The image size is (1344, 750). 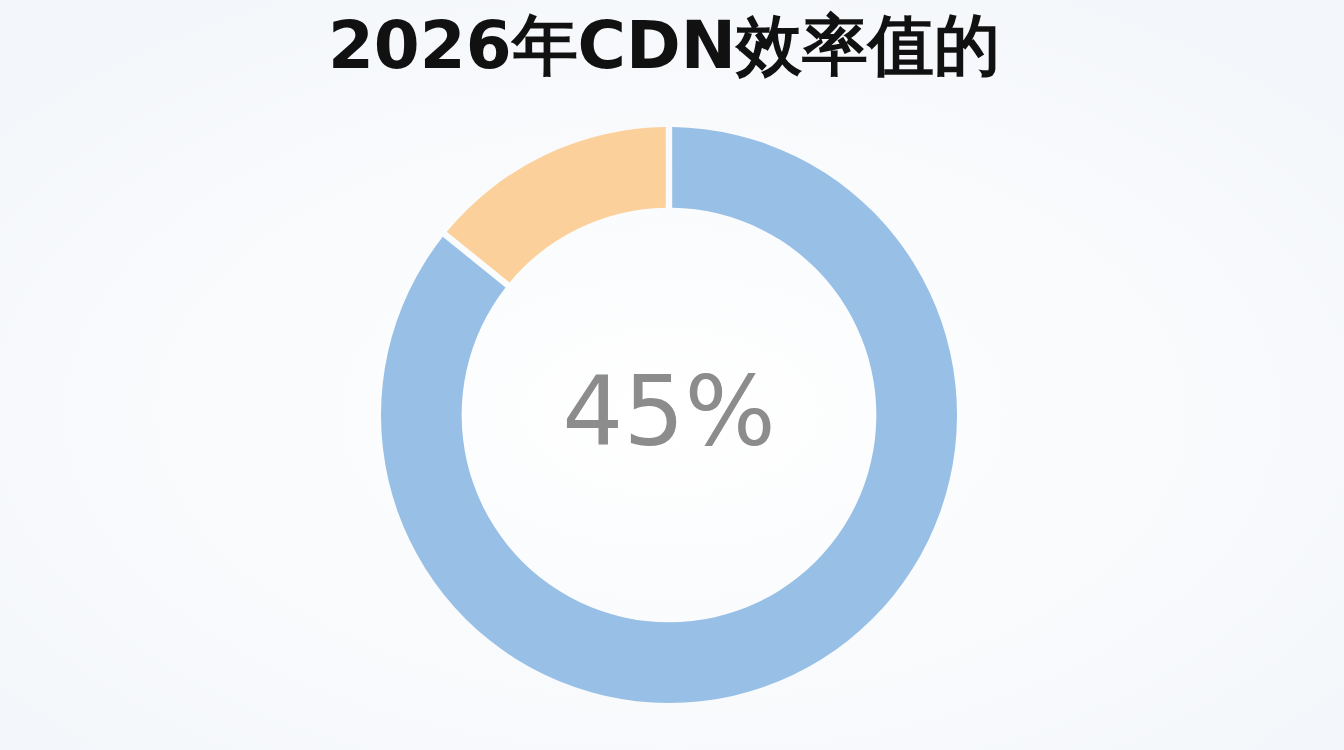 I want to click on donut-slice, so click(x=556, y=205).